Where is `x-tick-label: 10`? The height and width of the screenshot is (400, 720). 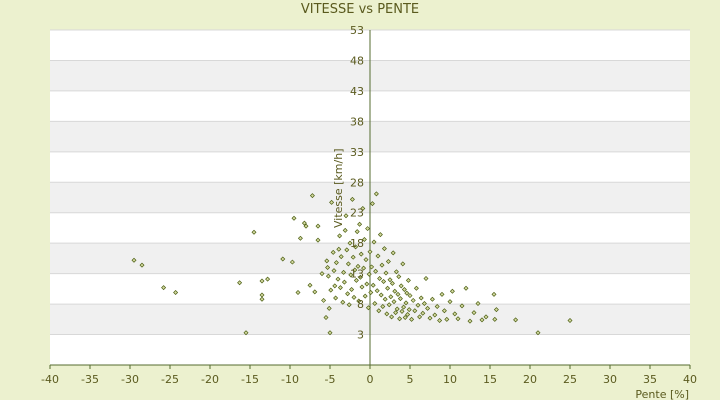
x-tick-label: 10 is located at coordinates (450, 379).